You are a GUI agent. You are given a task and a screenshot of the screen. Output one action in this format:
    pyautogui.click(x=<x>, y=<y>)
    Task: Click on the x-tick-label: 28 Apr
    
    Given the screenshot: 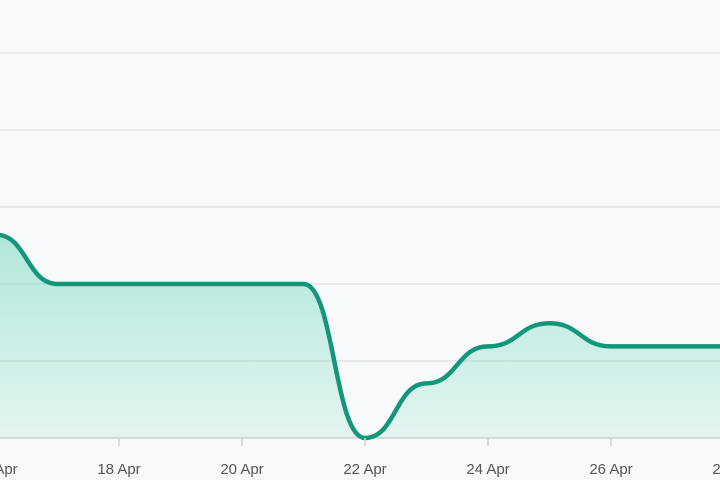 What is the action you would take?
    pyautogui.click(x=716, y=469)
    